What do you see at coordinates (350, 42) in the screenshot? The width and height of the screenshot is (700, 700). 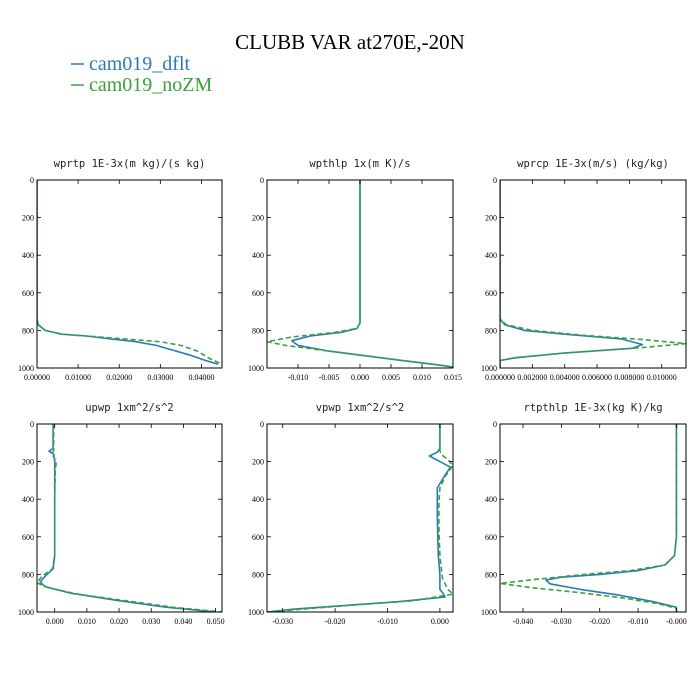 I see `figure-title: CLUBB VAR at270E,-20N` at bounding box center [350, 42].